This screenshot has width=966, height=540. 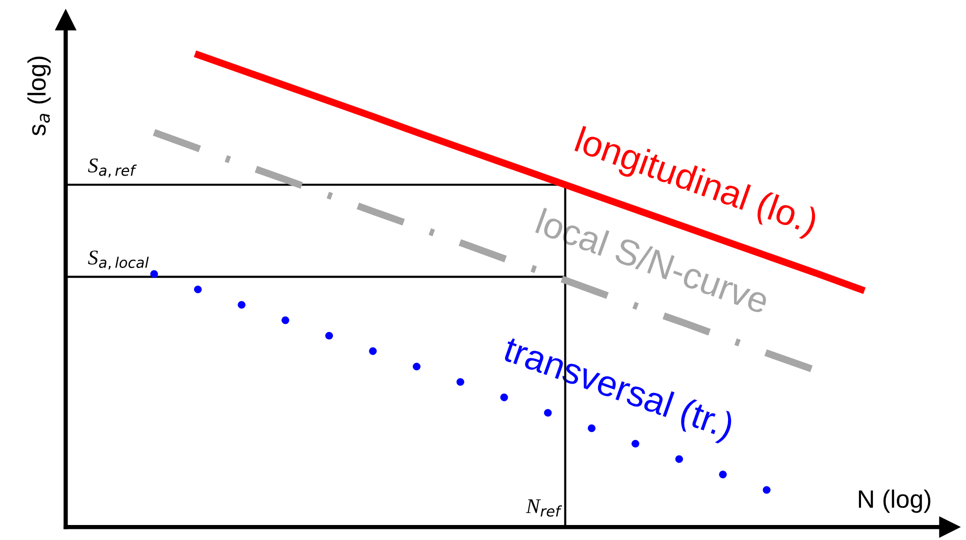 I want to click on x-axis-title: N (log), so click(x=894, y=501).